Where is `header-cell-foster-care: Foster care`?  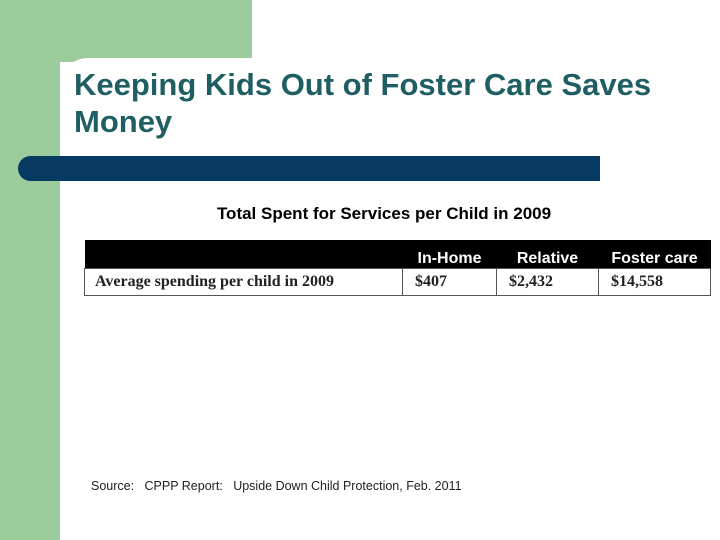 header-cell-foster-care: Foster care is located at coordinates (654, 254).